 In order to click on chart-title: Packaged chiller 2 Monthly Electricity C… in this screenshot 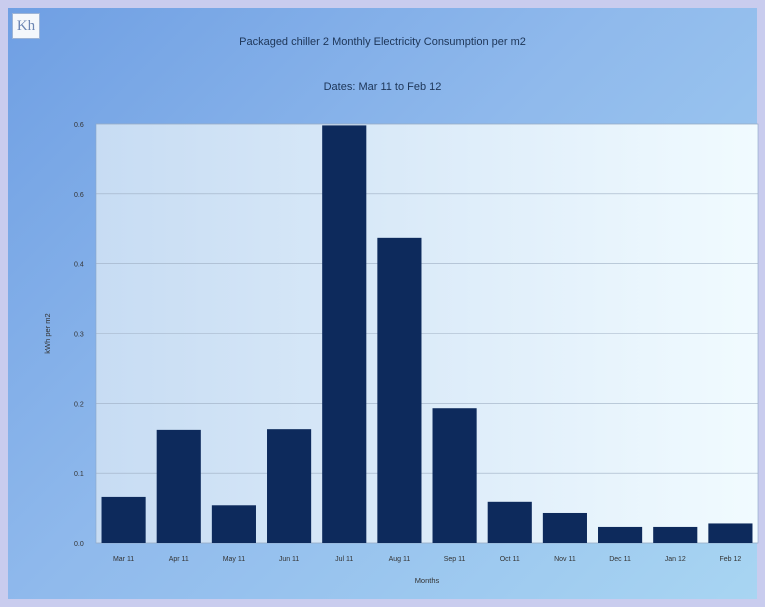, I will do `click(382, 42)`.